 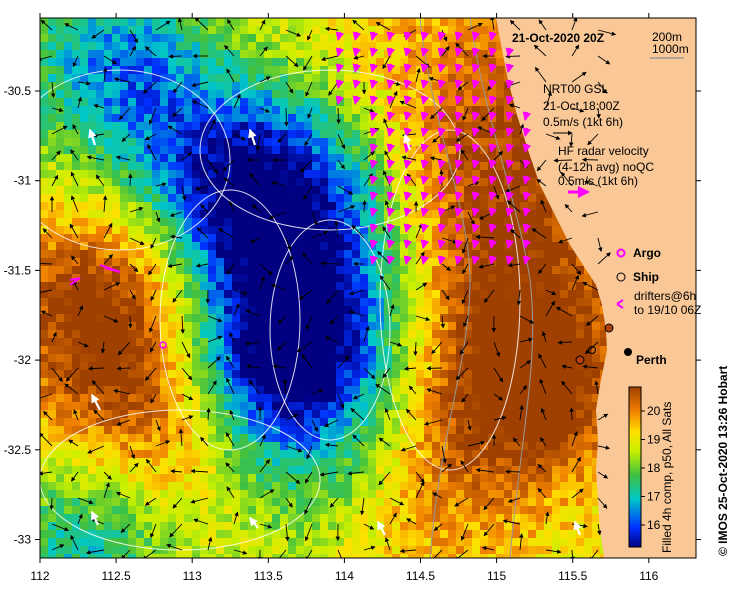 I want to click on colorbar-tick-label: 18, so click(x=654, y=468).